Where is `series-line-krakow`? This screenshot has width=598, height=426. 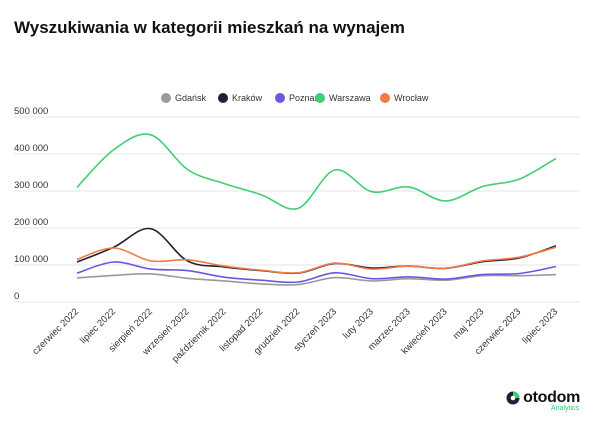
series-line-krakow is located at coordinates (316, 251).